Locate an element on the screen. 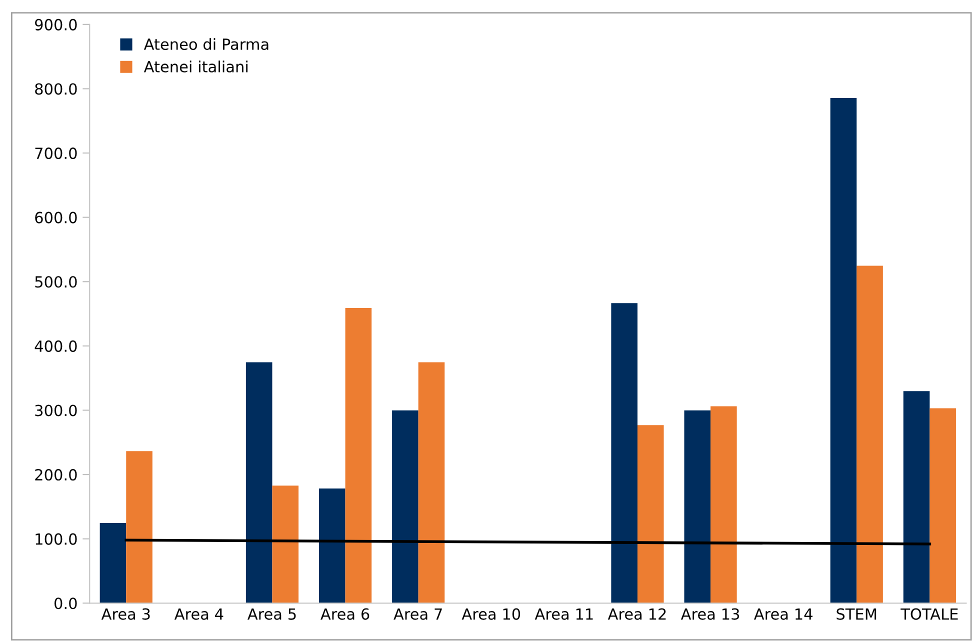 This screenshot has height=643, width=974. x-tick-label: Area 13 is located at coordinates (710, 614).